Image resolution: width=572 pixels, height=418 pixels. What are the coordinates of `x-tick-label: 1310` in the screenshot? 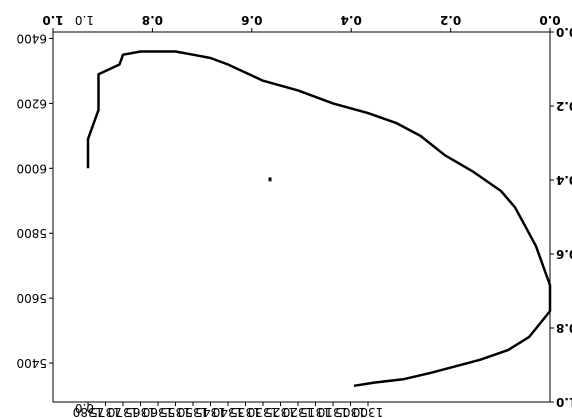 It's located at (333, 411).